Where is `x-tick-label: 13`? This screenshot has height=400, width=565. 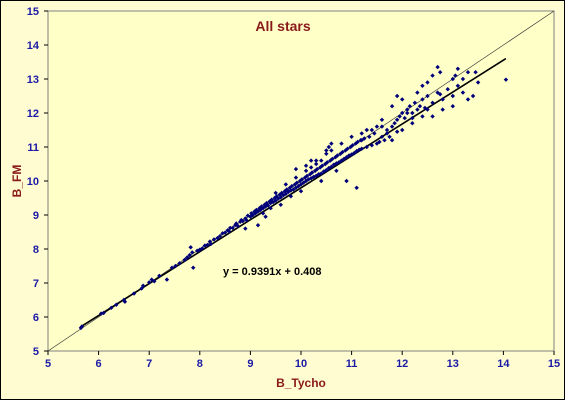
x-tick-label: 13 is located at coordinates (453, 364).